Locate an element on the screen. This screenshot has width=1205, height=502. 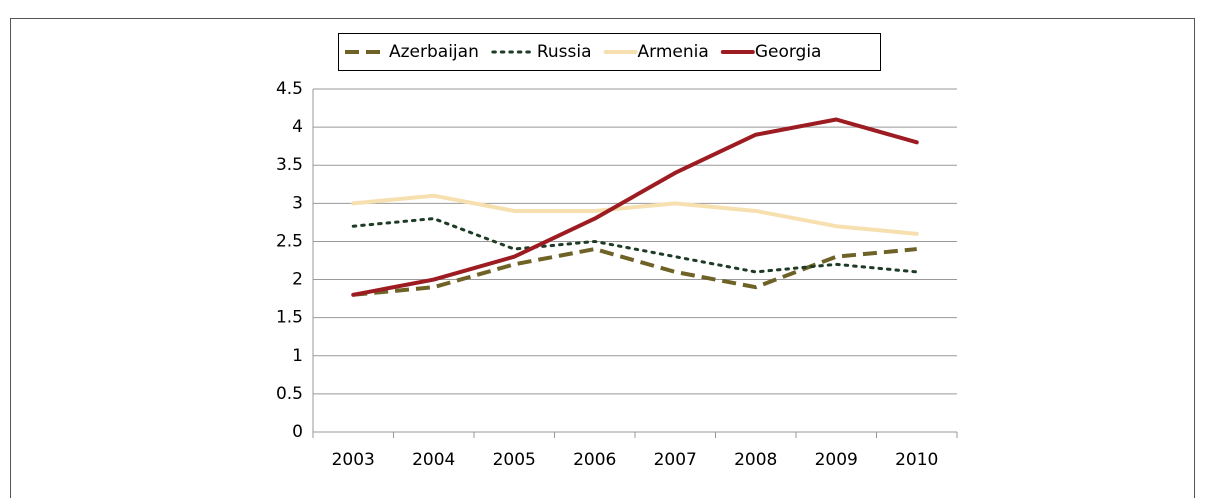
legend-label: Russia is located at coordinates (564, 52).